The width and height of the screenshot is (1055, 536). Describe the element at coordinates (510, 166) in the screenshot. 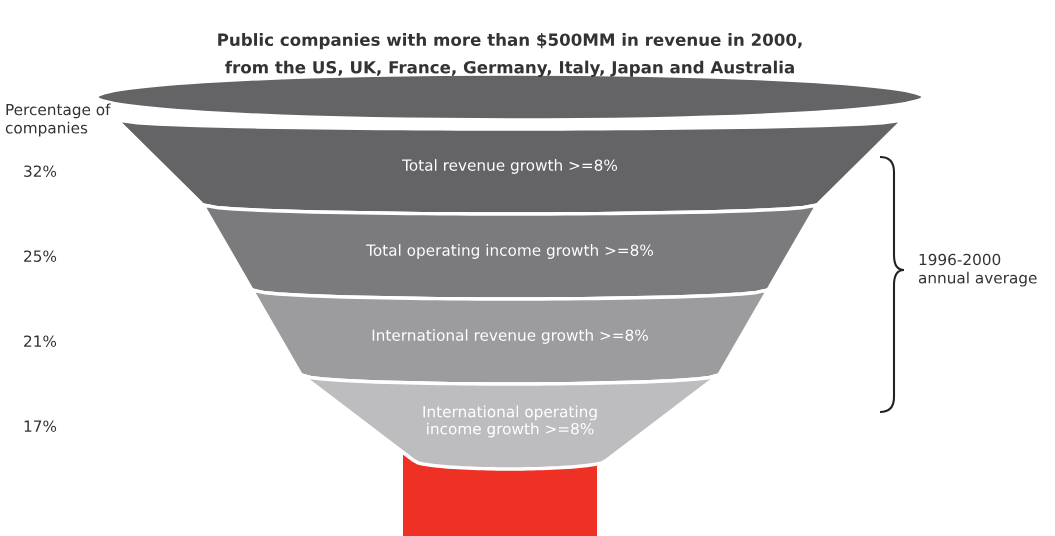

I see `category-label: Total revenue growth >=8%` at that location.